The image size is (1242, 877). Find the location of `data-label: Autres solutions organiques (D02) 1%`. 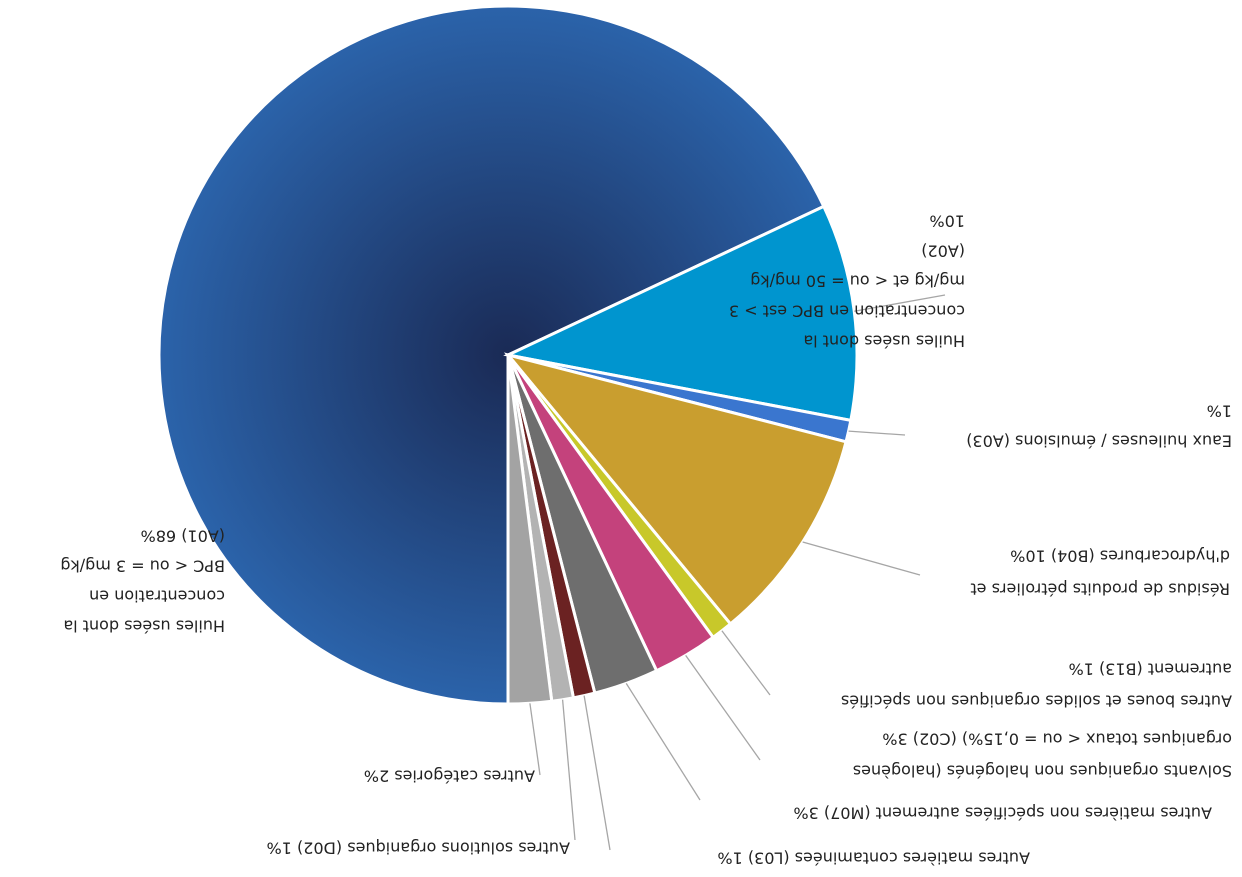

data-label: Autres solutions organiques (D02) 1% is located at coordinates (418, 848).